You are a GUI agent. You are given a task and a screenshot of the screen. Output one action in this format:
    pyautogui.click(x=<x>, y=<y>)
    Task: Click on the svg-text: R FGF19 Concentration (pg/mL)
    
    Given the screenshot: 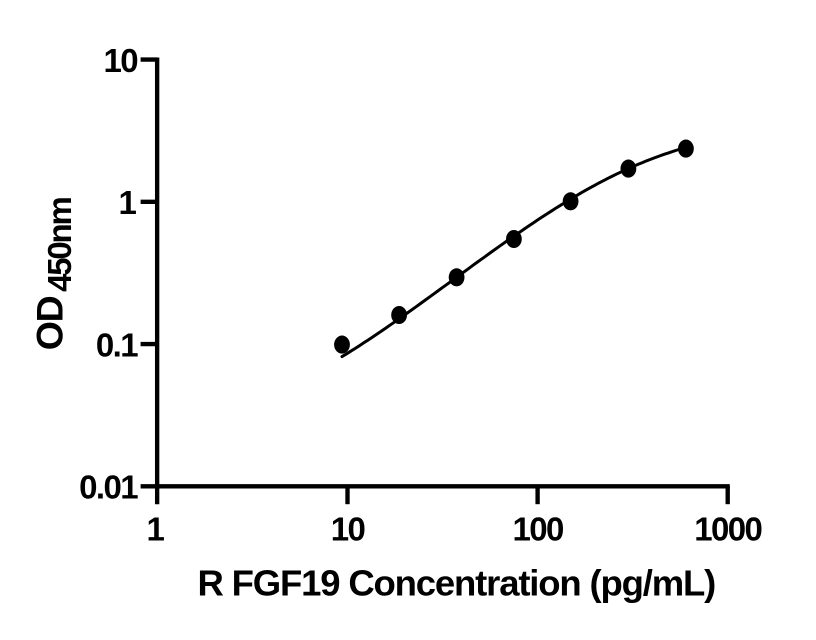 What is the action you would take?
    pyautogui.click(x=456, y=582)
    